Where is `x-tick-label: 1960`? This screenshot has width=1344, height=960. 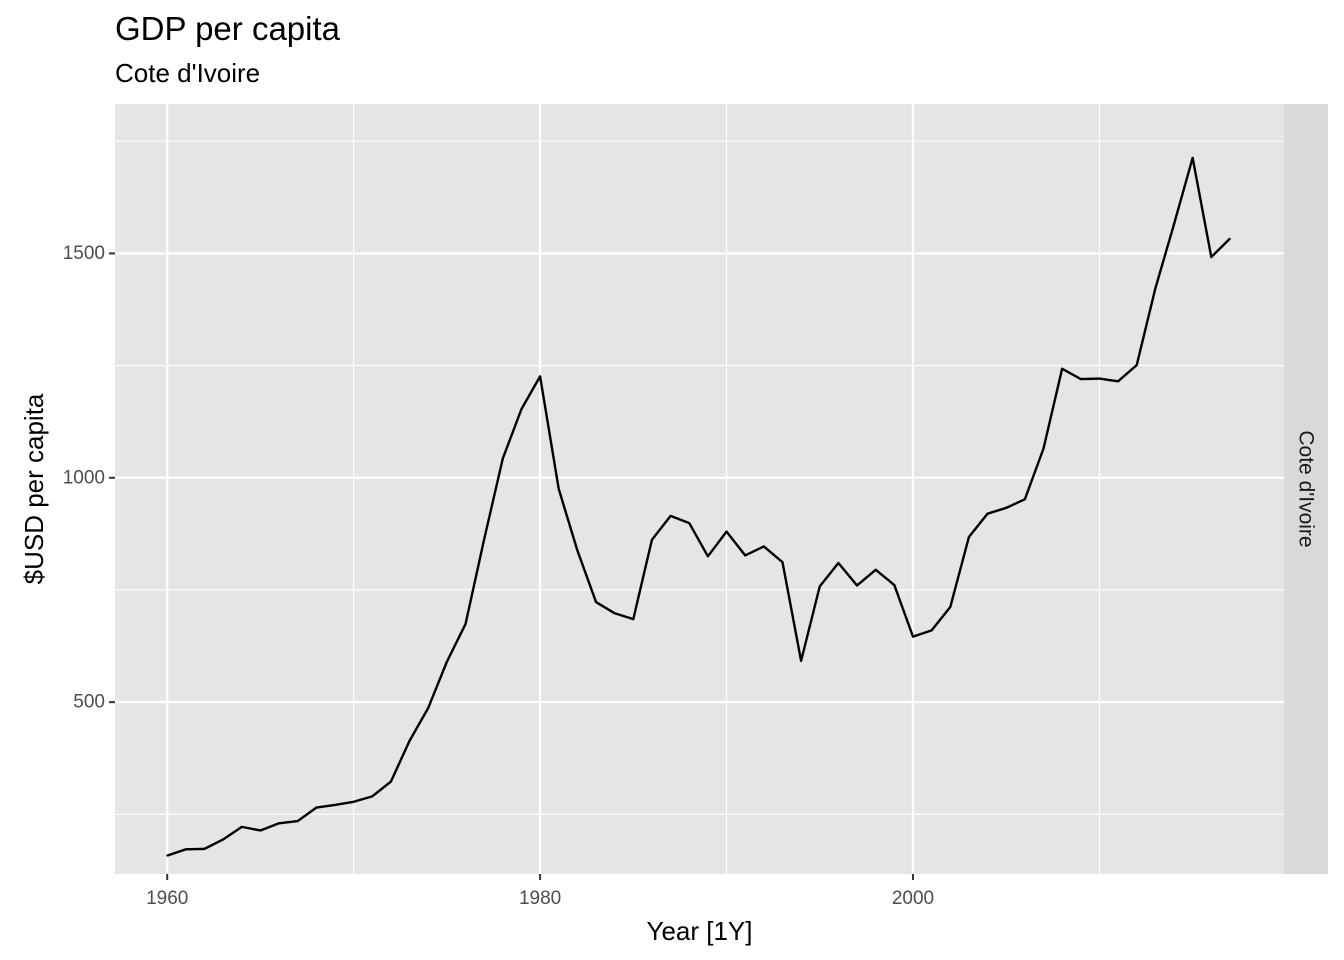 x-tick-label: 1960 is located at coordinates (167, 898).